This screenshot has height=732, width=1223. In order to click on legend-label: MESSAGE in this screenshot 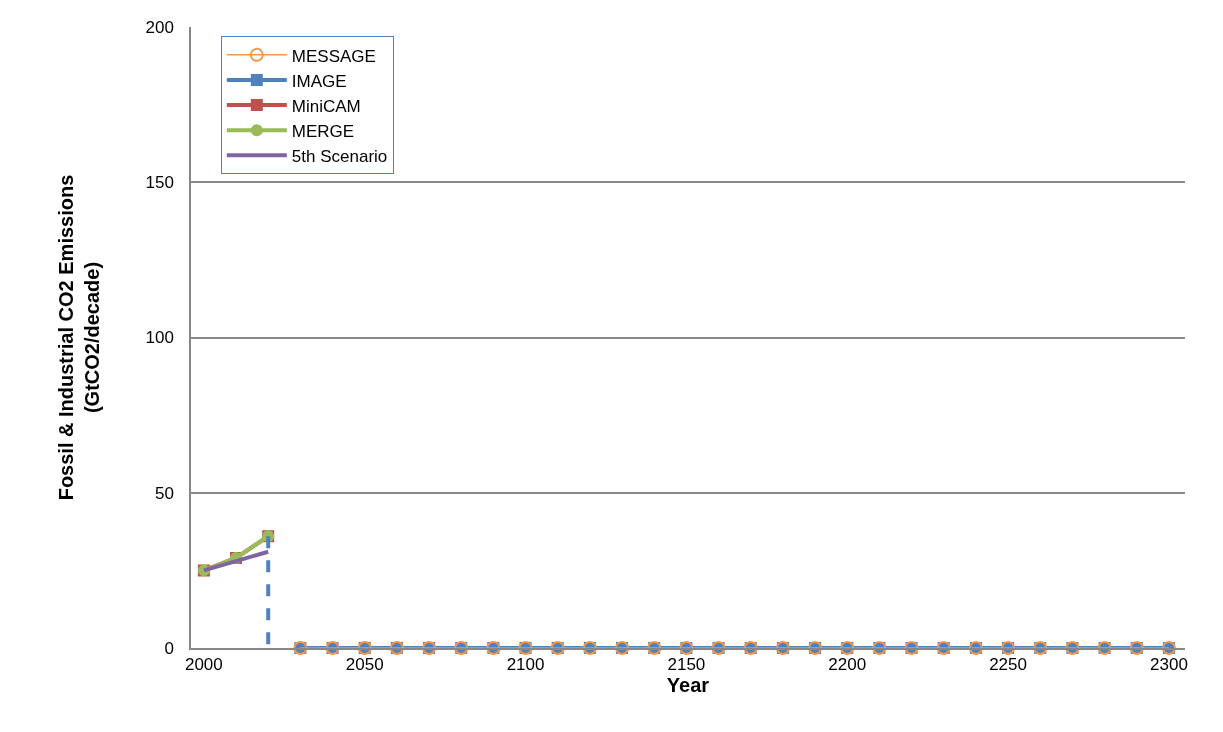, I will do `click(333, 56)`.